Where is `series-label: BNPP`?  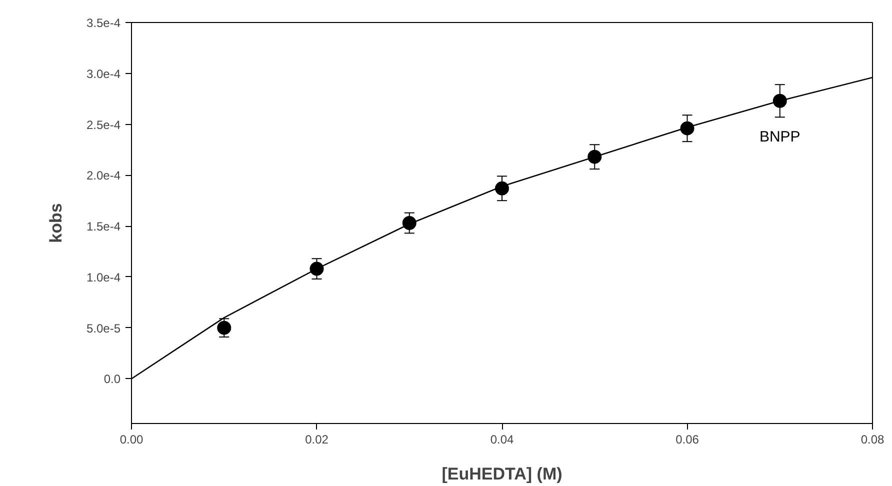
series-label: BNPP is located at coordinates (779, 137).